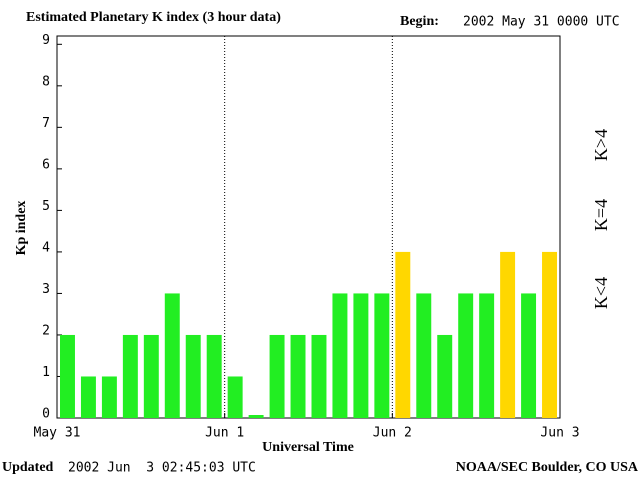 This screenshot has width=640, height=480. What do you see at coordinates (601, 215) in the screenshot?
I see `legend-entry: K=4` at bounding box center [601, 215].